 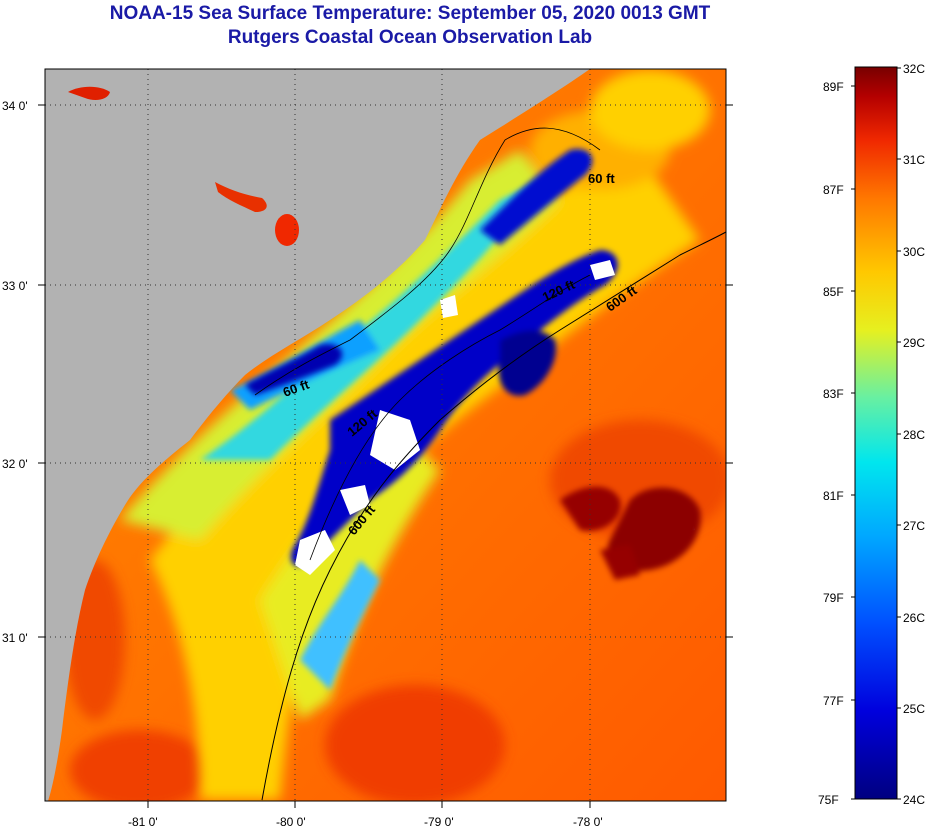 What do you see at coordinates (914, 160) in the screenshot?
I see `celsius-label: 31C` at bounding box center [914, 160].